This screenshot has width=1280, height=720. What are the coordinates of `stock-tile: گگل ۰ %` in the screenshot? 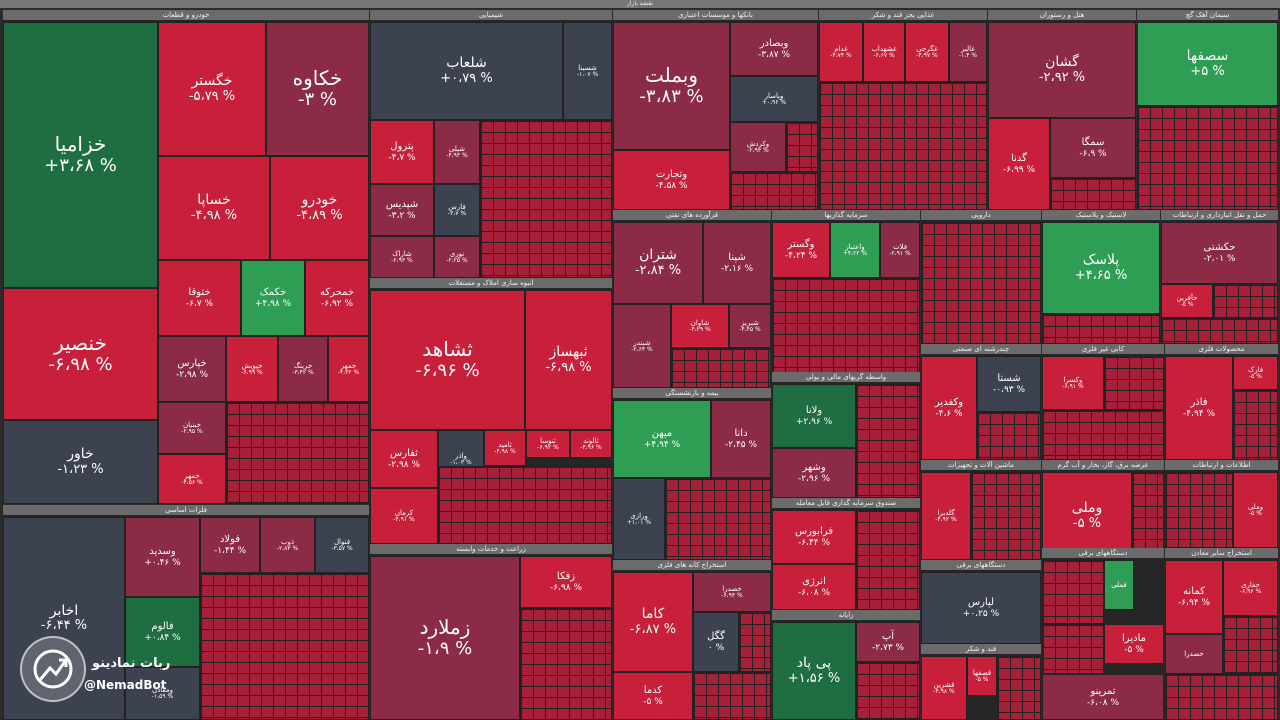 It's located at (716, 642).